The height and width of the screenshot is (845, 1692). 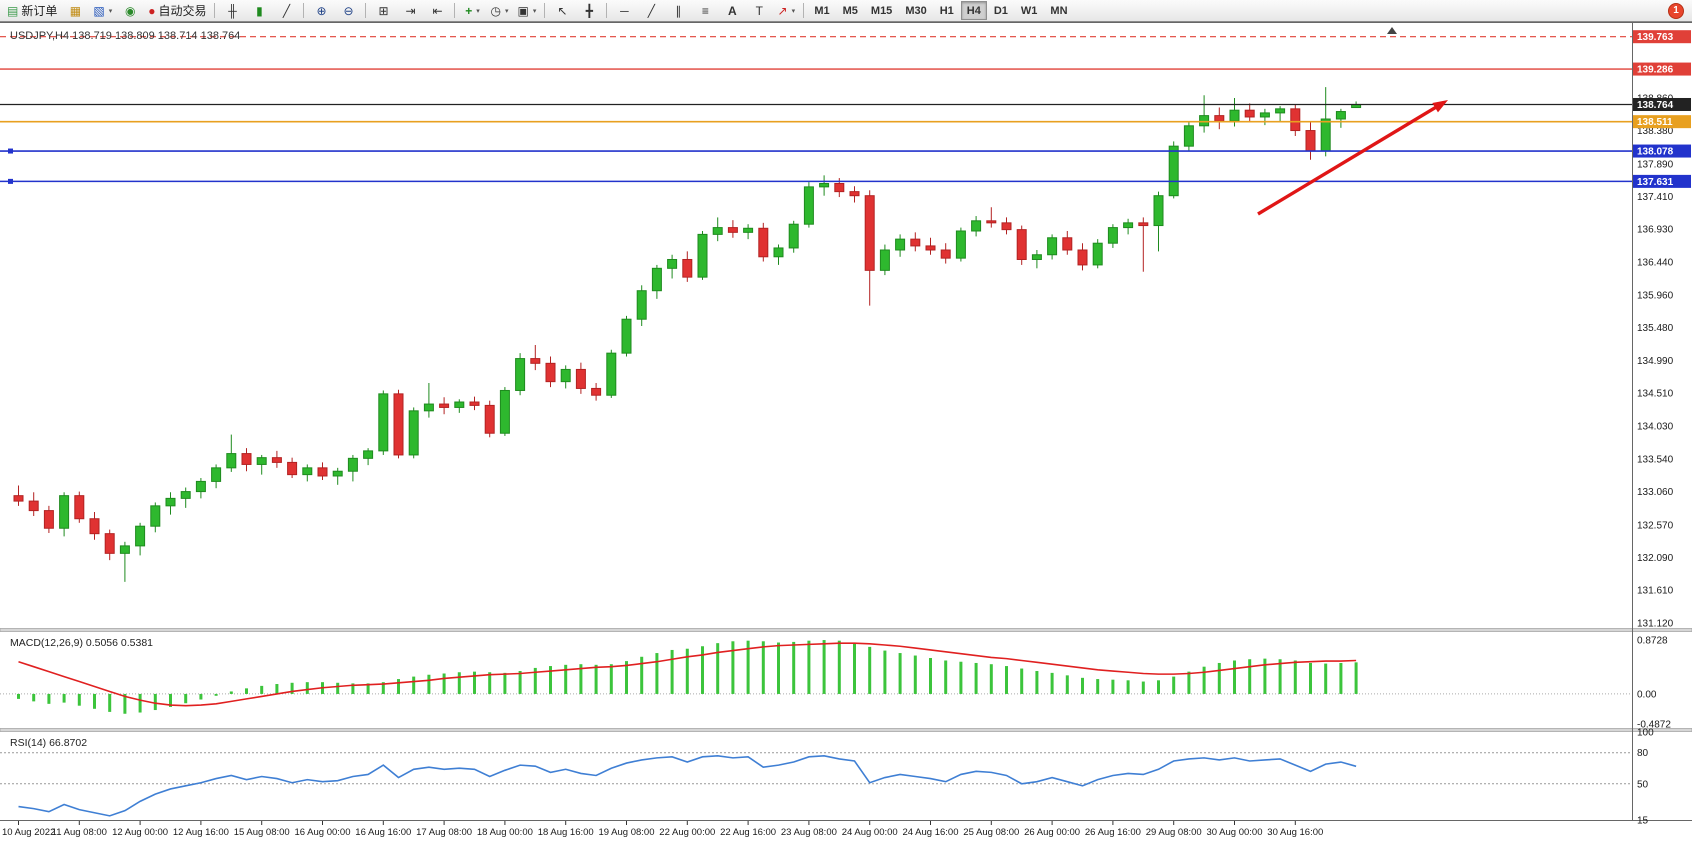 What do you see at coordinates (678, 11) in the screenshot?
I see `channel-button: ∥` at bounding box center [678, 11].